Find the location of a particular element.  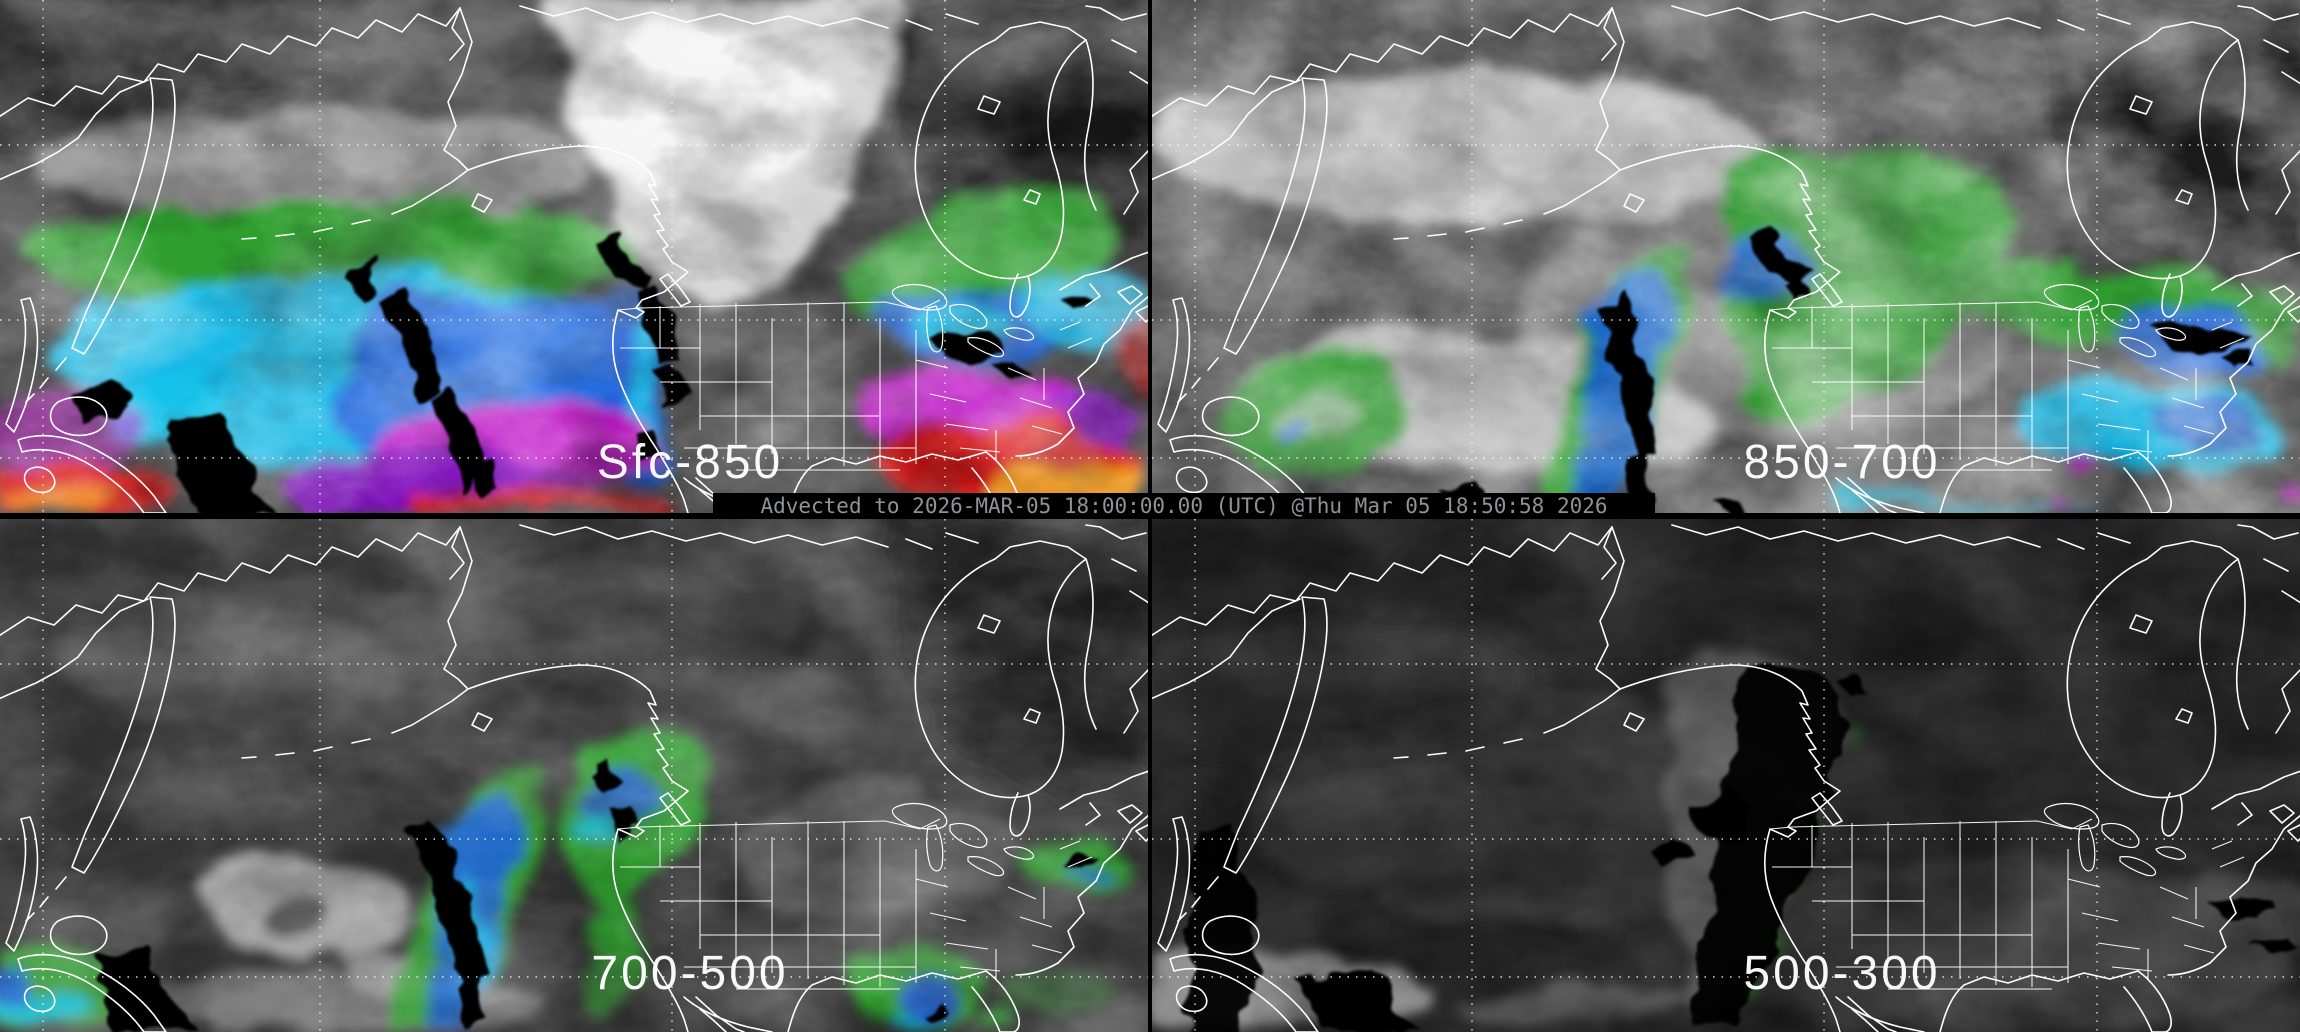

panel-label: 850-700 is located at coordinates (1841, 462).